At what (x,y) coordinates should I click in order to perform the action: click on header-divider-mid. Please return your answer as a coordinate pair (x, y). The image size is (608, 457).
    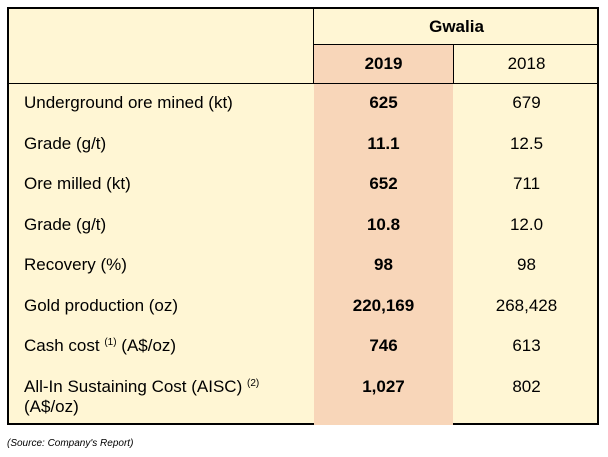
    Looking at the image, I should click on (453, 64).